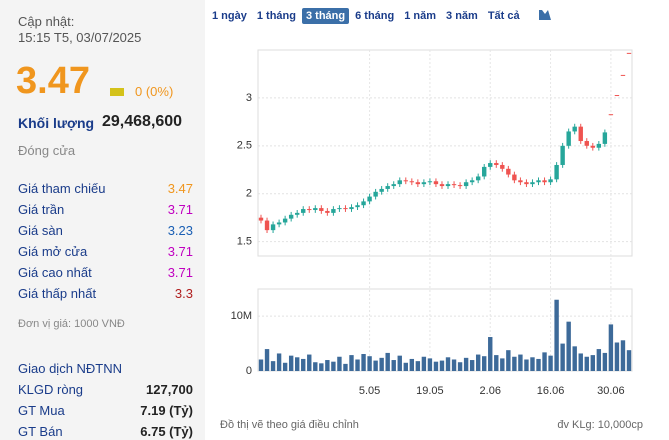  What do you see at coordinates (180, 272) in the screenshot?
I see `stat-value: 3.71` at bounding box center [180, 272].